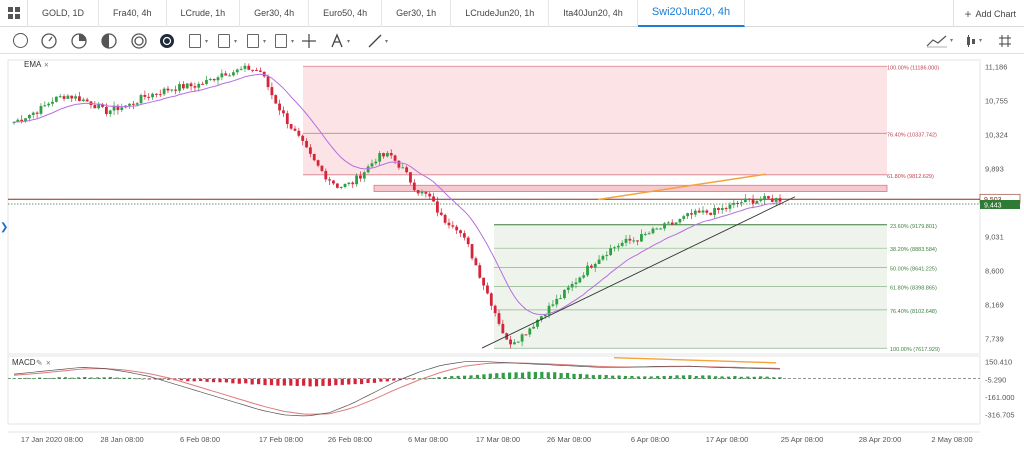  What do you see at coordinates (377, 40) in the screenshot?
I see `line-tool-icon: ▾` at bounding box center [377, 40].